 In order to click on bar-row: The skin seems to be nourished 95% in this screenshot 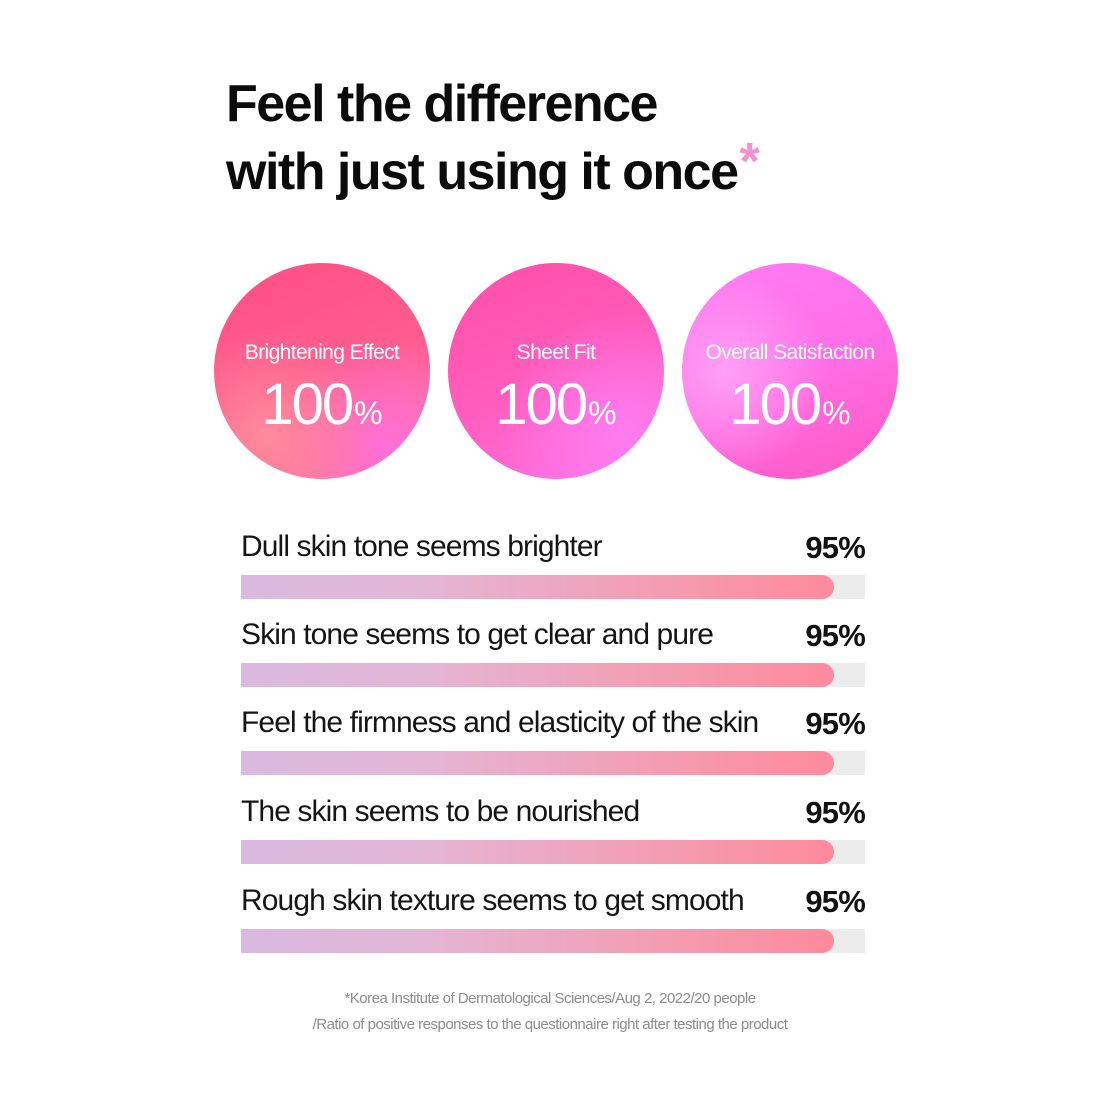, I will do `click(553, 835)`.